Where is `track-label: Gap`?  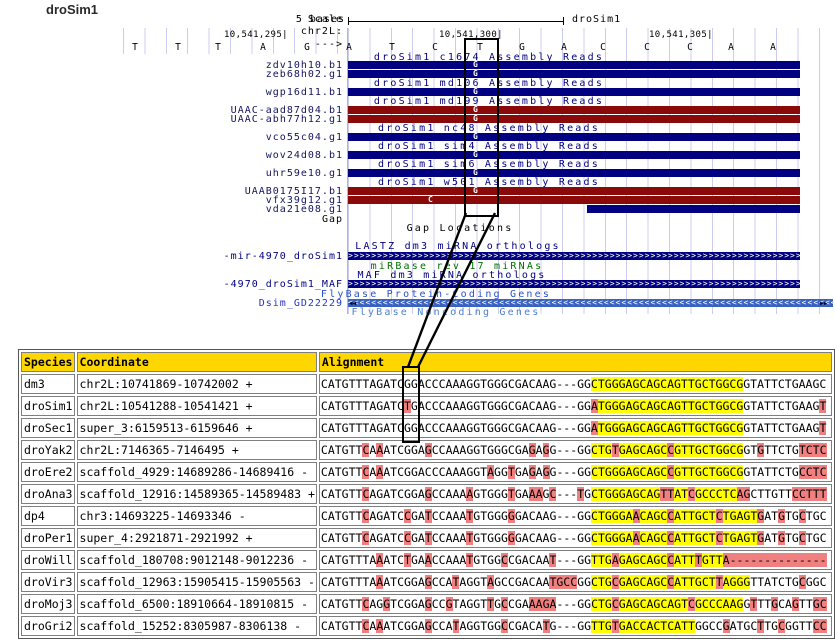
track-label: Gap is located at coordinates (332, 219).